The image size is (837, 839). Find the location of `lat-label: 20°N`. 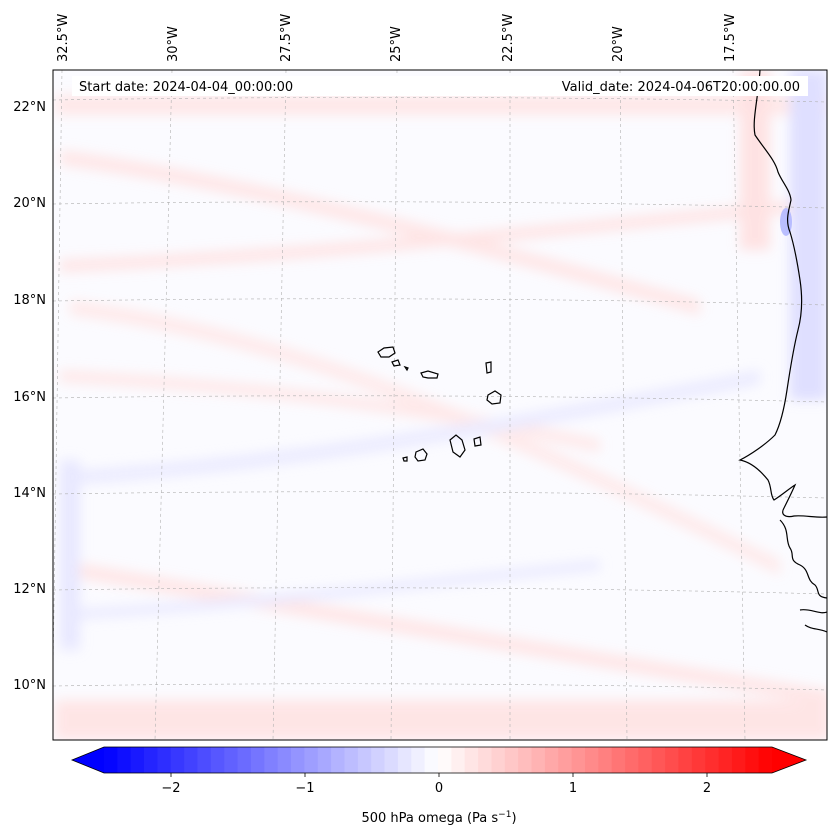

lat-label: 20°N is located at coordinates (29, 203).